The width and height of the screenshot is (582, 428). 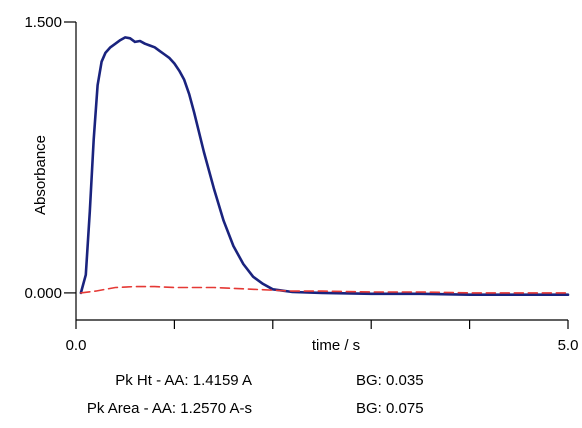 What do you see at coordinates (568, 345) in the screenshot?
I see `x-tick-label: 5.0` at bounding box center [568, 345].